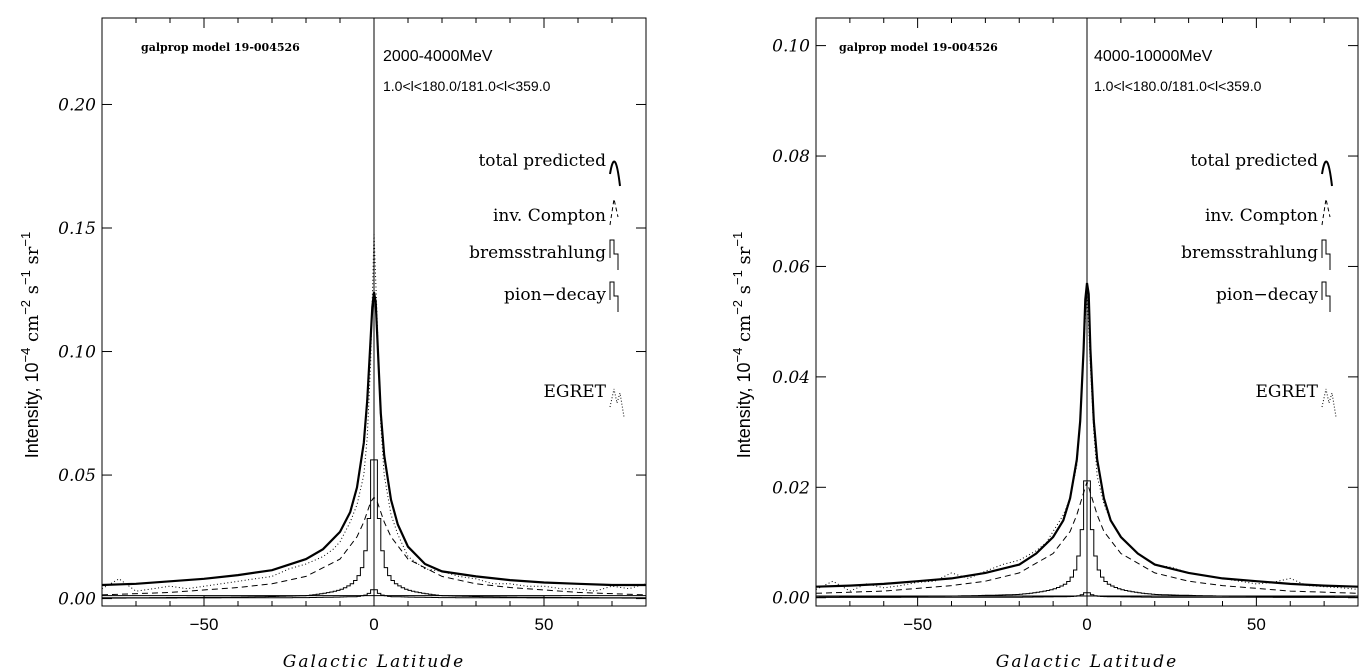  Describe the element at coordinates (438, 56) in the screenshot. I see `energy-label: 2000-4000MeV` at that location.